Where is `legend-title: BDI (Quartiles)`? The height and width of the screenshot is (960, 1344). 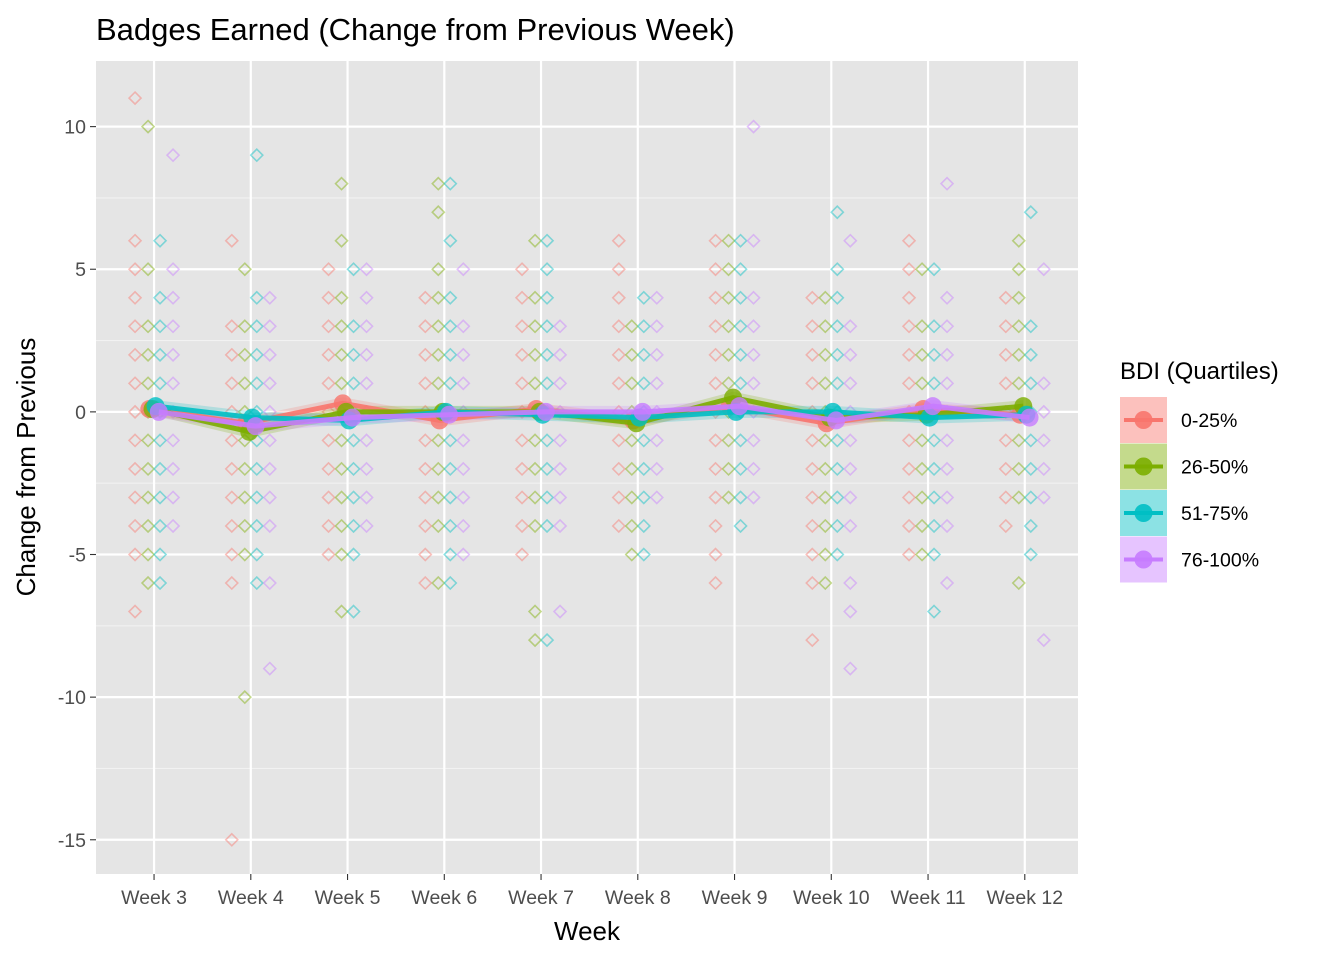 legend-title: BDI (Quartiles) is located at coordinates (1199, 371).